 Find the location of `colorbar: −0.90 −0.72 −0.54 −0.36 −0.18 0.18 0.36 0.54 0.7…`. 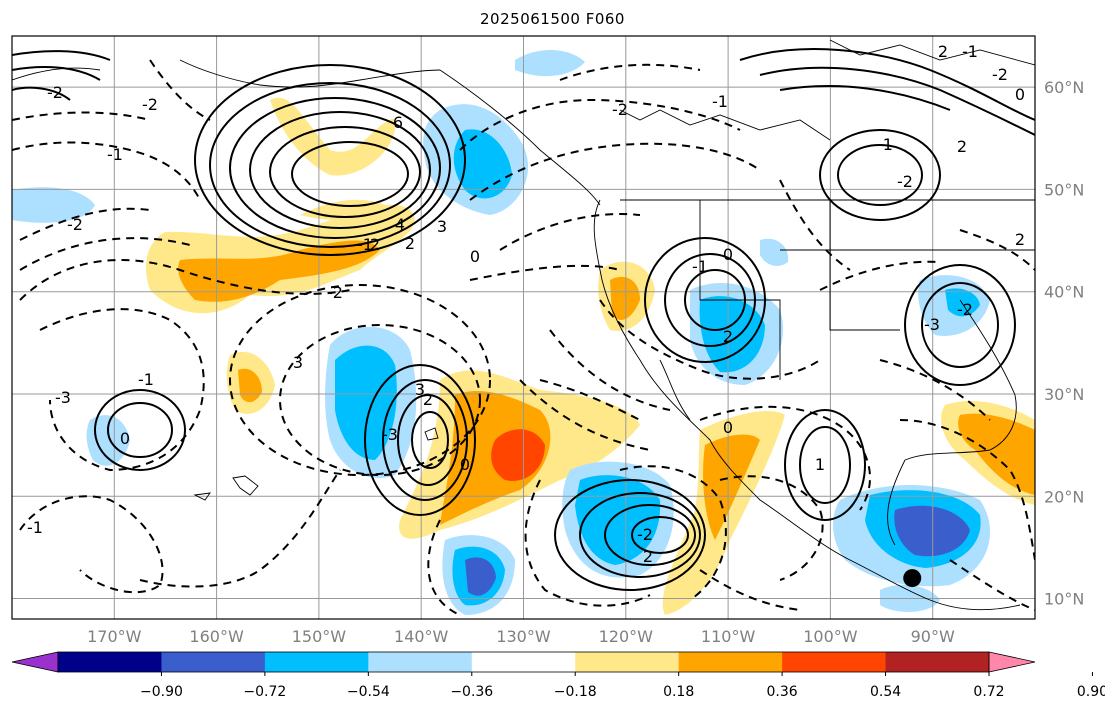

colorbar: −0.90 −0.72 −0.54 −0.36 −0.18 0.18 0.36 0.54 0.7… is located at coordinates (558, 675).